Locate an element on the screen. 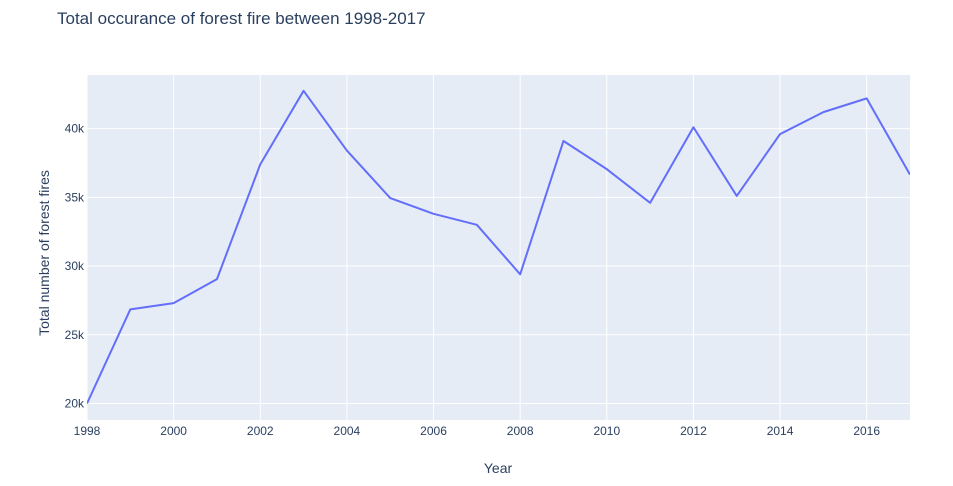 The height and width of the screenshot is (486, 953). x-axis-ticks: 1998 2000 2002 2004 2006 2008 2010 2012 2014 2016 is located at coordinates (477, 431).